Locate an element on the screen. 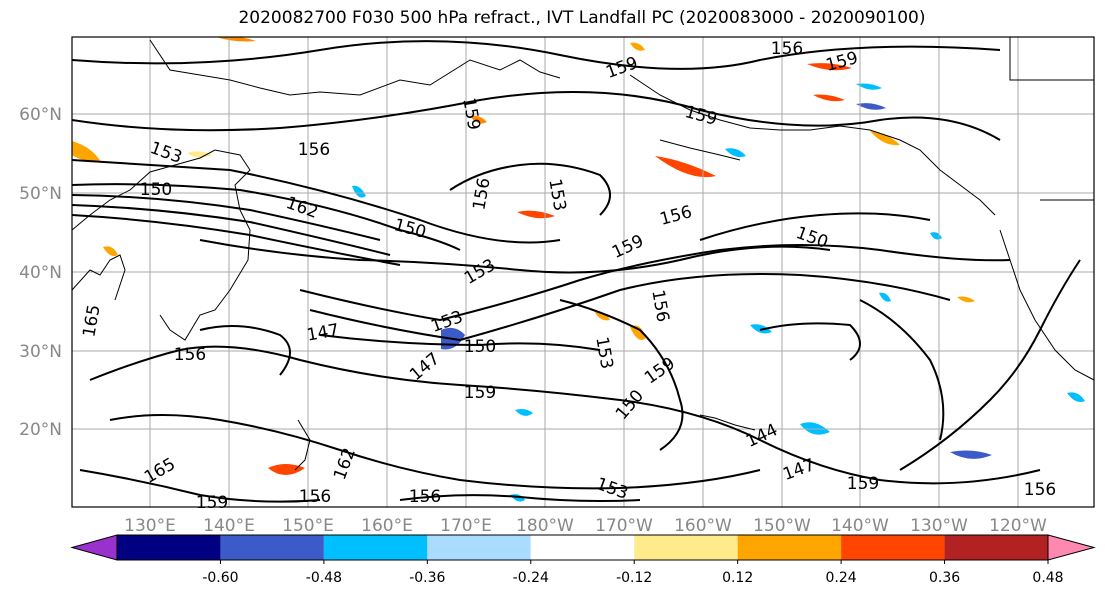 Image resolution: width=1105 pixels, height=601 pixels. colorbar-tick-label: -0.24 is located at coordinates (531, 578).